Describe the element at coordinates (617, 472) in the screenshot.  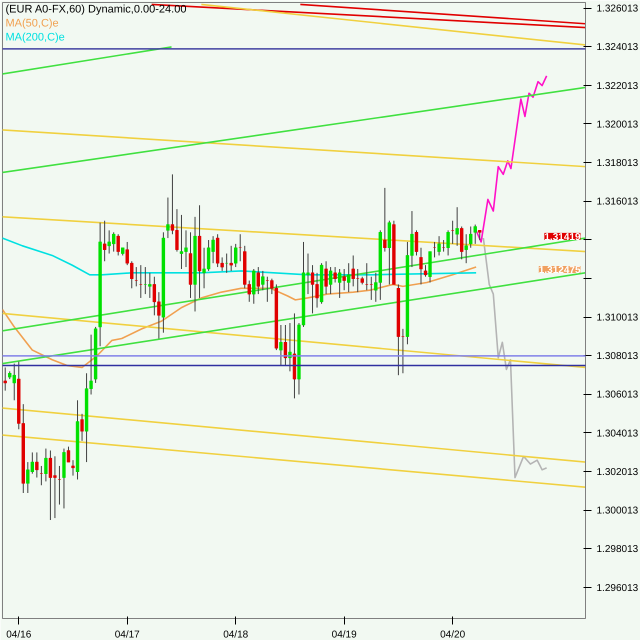
I see `y-tick-label: 1.302013` at that location.